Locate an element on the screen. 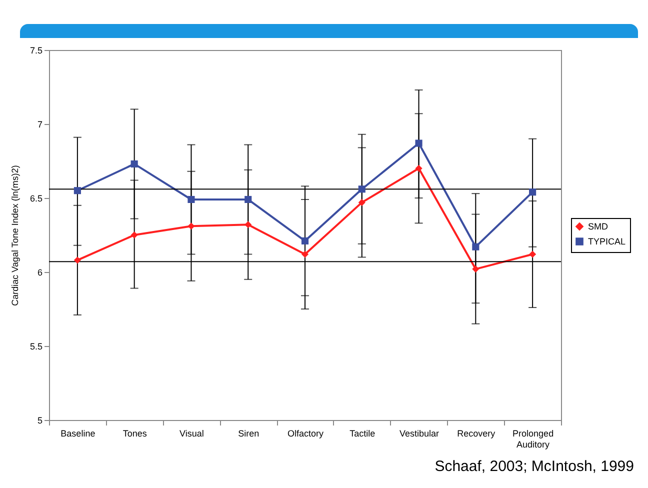 This screenshot has width=648, height=488. text: Schaaf, 2003; McIntosh, 1999 is located at coordinates (534, 466).